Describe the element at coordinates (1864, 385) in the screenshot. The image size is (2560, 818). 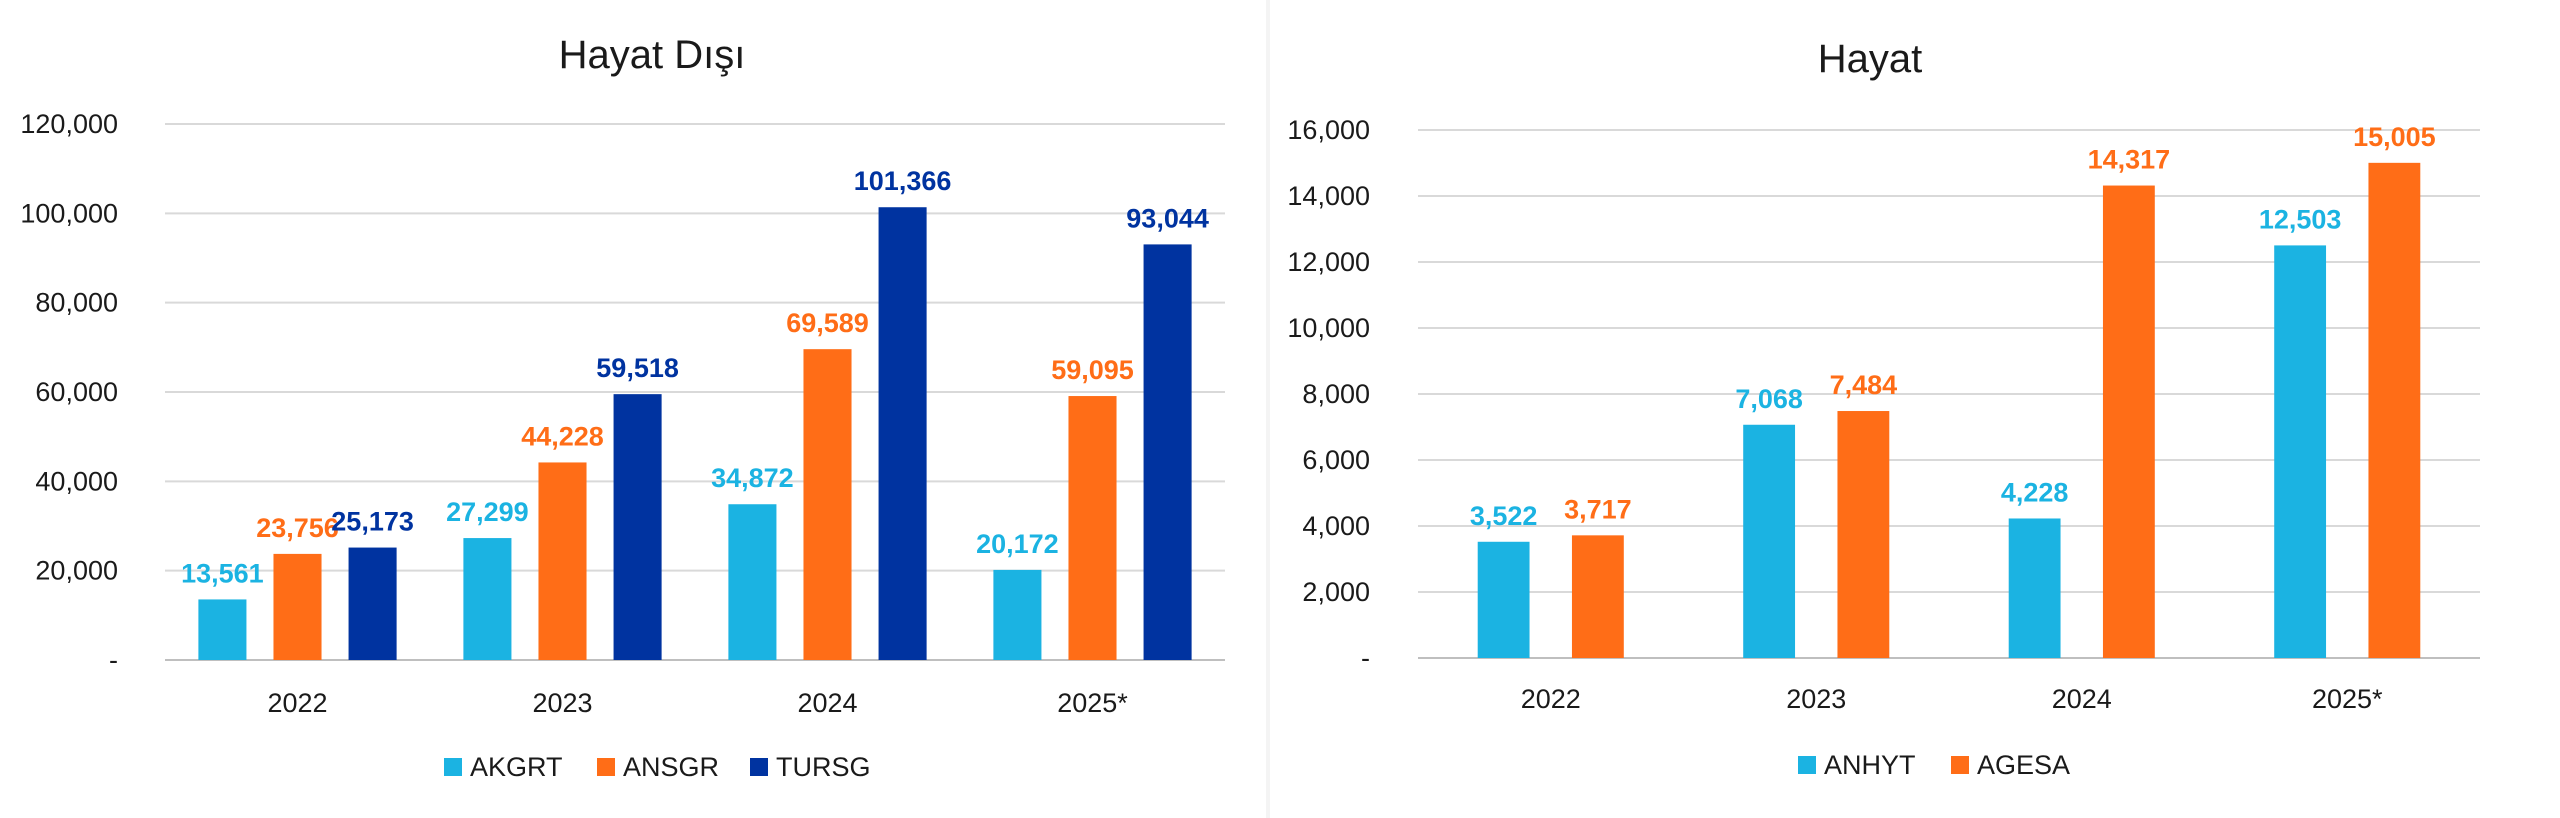
I see `data-label: 7,484` at that location.